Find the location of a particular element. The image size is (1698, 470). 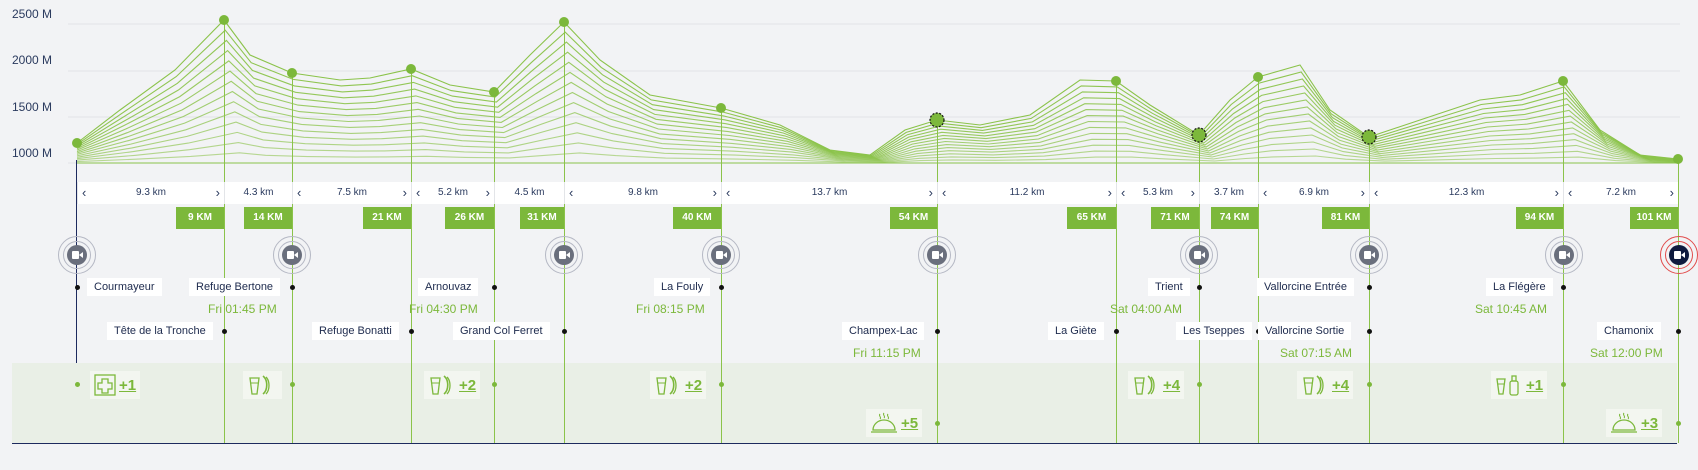

location-label-chamonix: Chamonix is located at coordinates (1629, 331).